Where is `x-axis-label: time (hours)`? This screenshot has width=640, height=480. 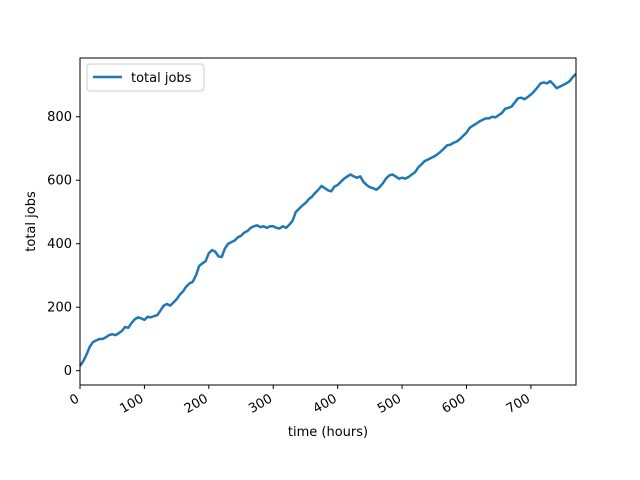
x-axis-label: time (hours) is located at coordinates (328, 432).